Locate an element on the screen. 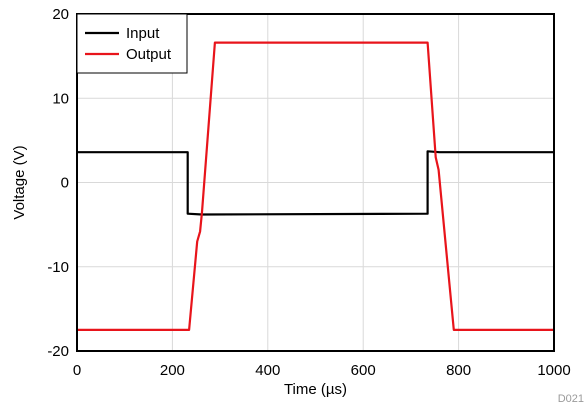 The width and height of the screenshot is (588, 411). x-tick-label: 1000 is located at coordinates (553, 370).